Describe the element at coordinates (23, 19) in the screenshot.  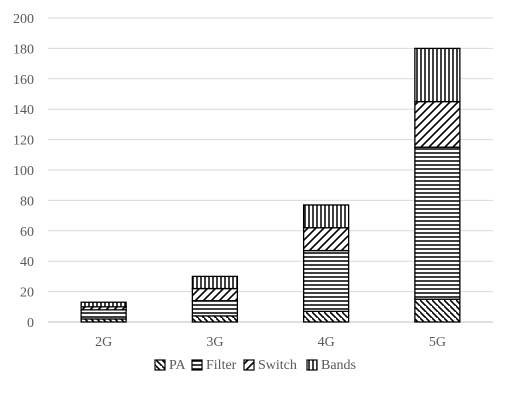
I see `y-tick-label: 200` at that location.